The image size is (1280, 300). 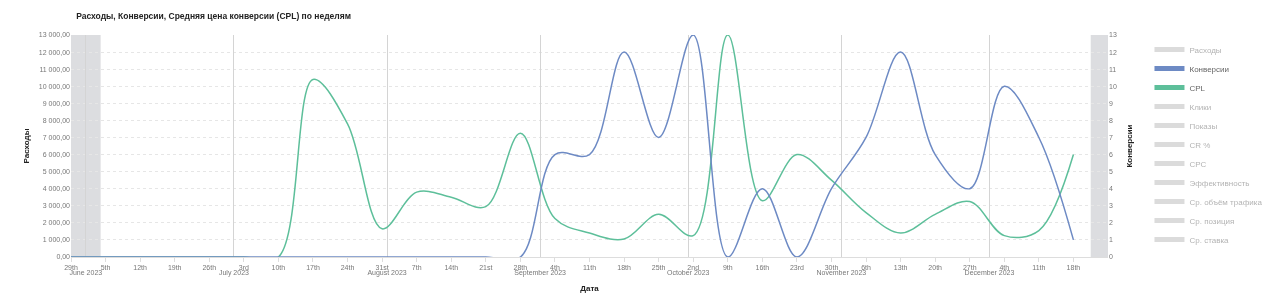 What do you see at coordinates (1209, 240) in the screenshot?
I see `legend-label: Ср. ставка` at bounding box center [1209, 240].